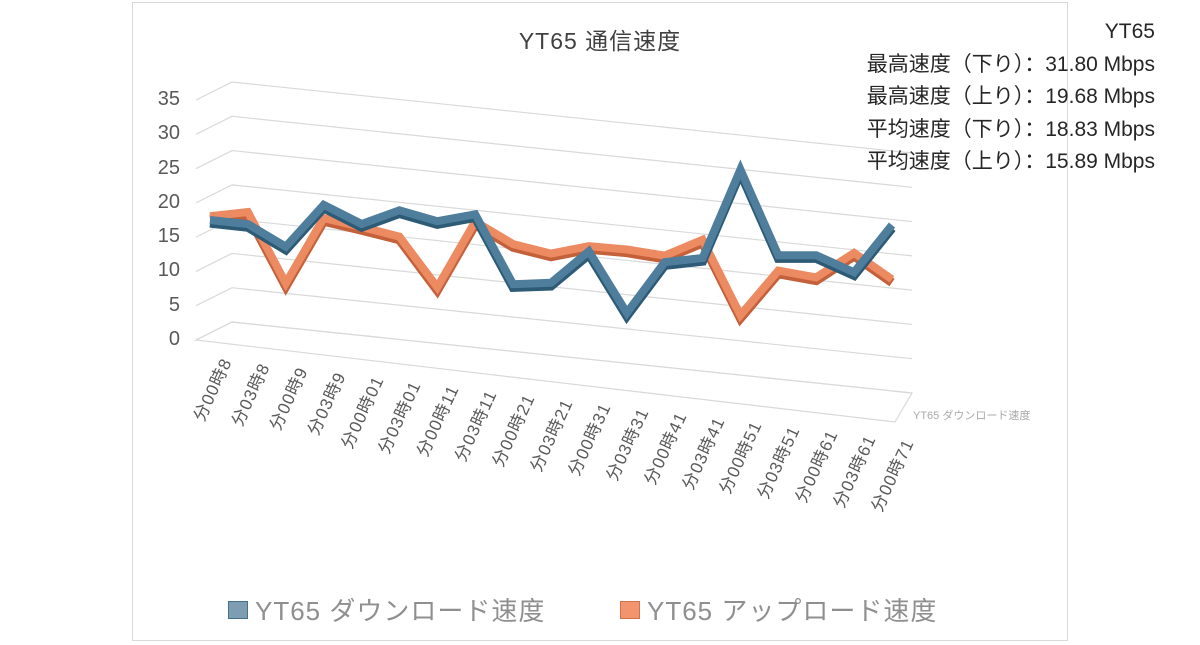 Image resolution: width=1200 pixels, height=645 pixels. What do you see at coordinates (168, 167) in the screenshot?
I see `y-axis-tick-label: 25` at bounding box center [168, 167].